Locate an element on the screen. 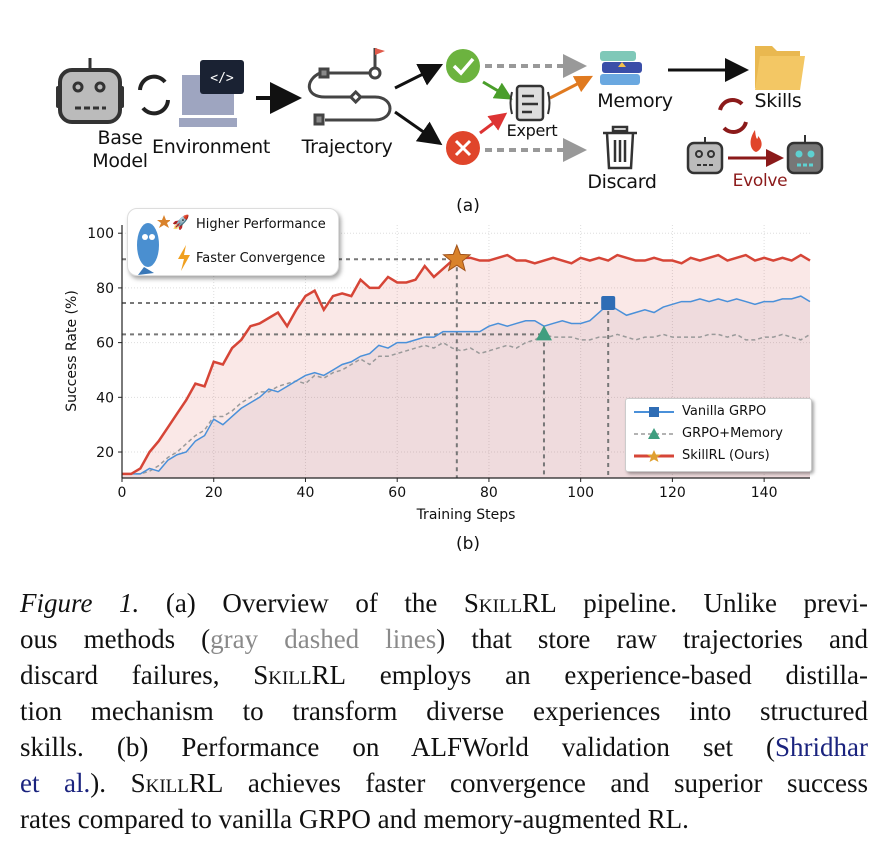 The height and width of the screenshot is (860, 888). caption-text: discard failures, is located at coordinates (137, 675).